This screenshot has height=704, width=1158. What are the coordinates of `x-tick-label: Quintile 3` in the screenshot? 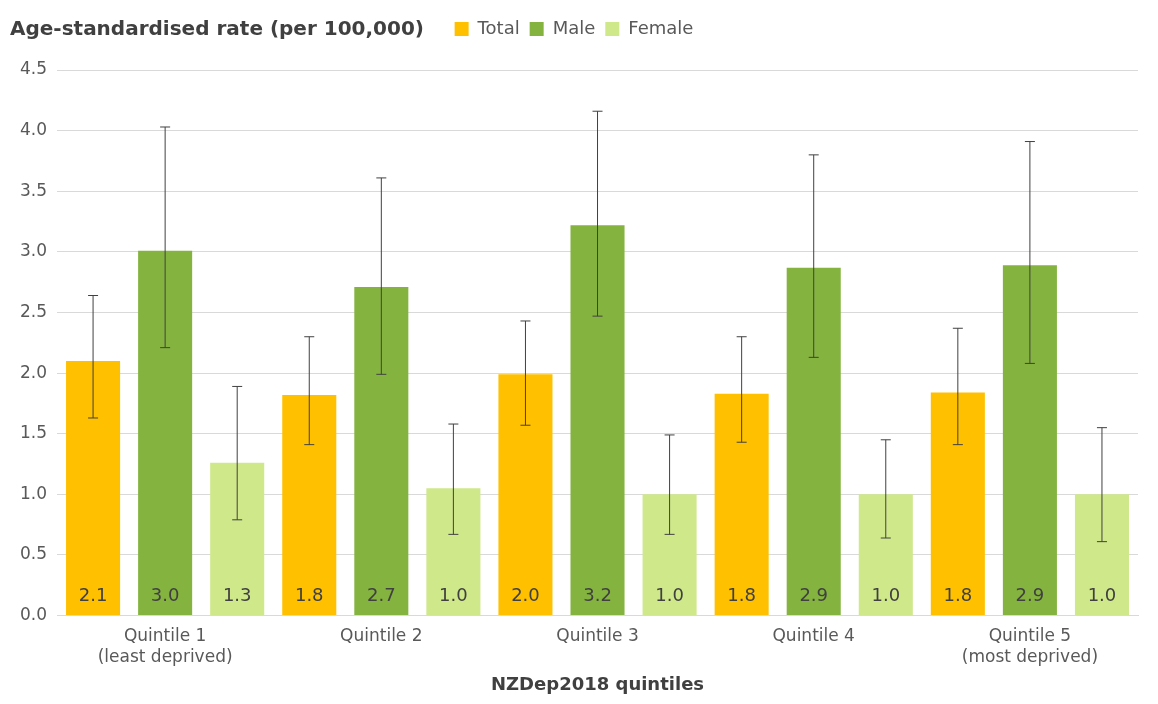 It's located at (597, 635).